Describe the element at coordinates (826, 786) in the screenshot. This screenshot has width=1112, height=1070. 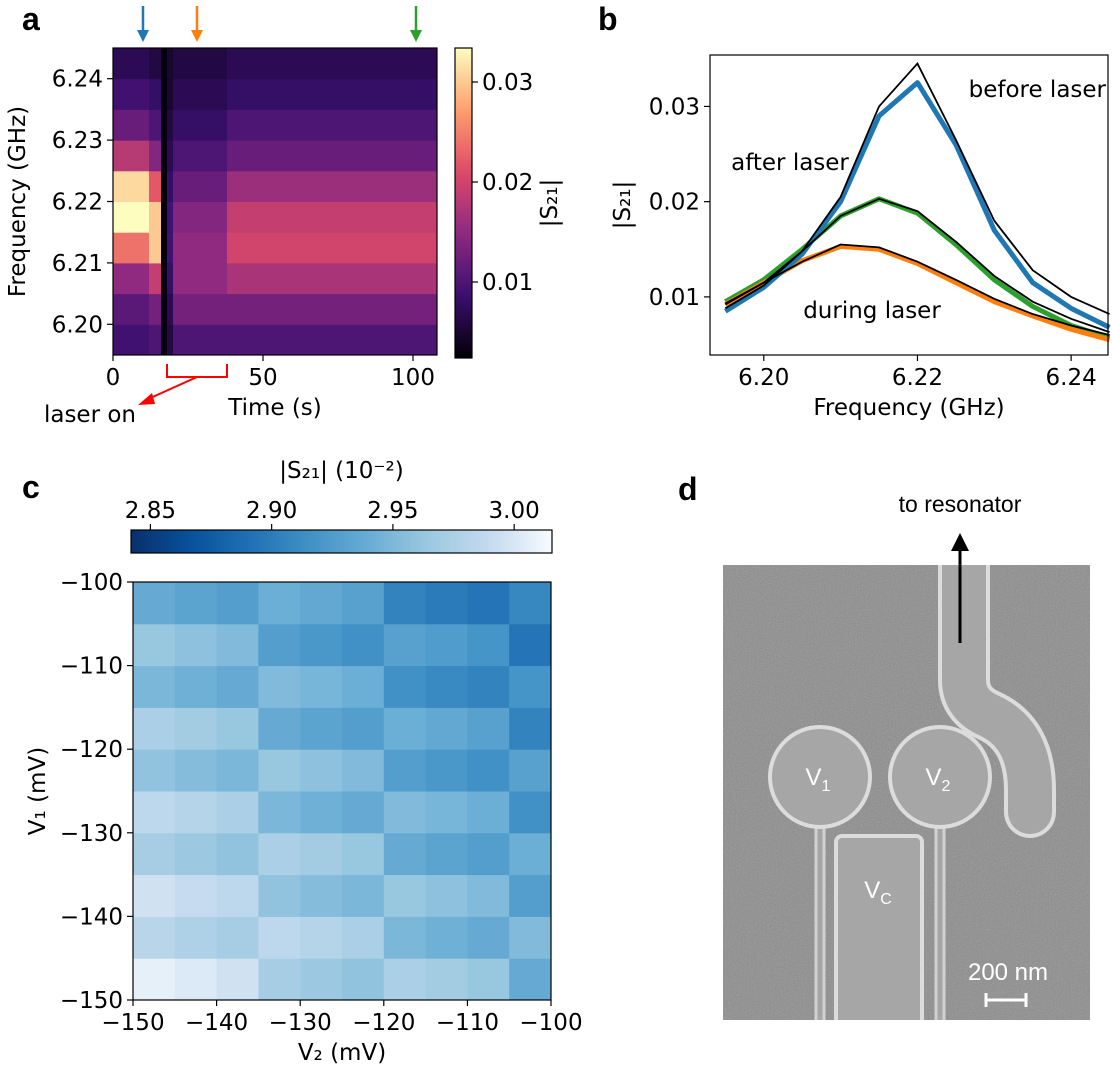
I see `gate-subscript: 1` at that location.